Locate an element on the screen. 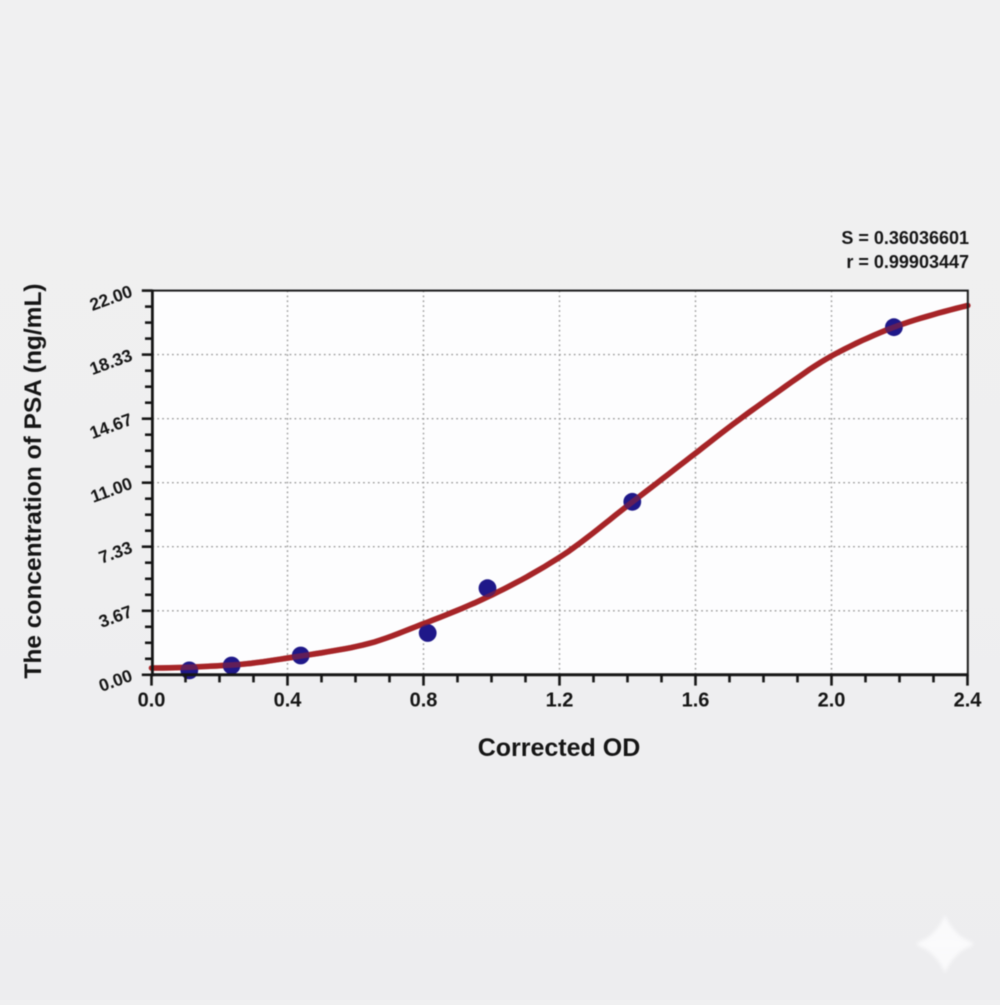 This screenshot has width=1000, height=1005. svg-text: 0.00 is located at coordinates (115, 680).